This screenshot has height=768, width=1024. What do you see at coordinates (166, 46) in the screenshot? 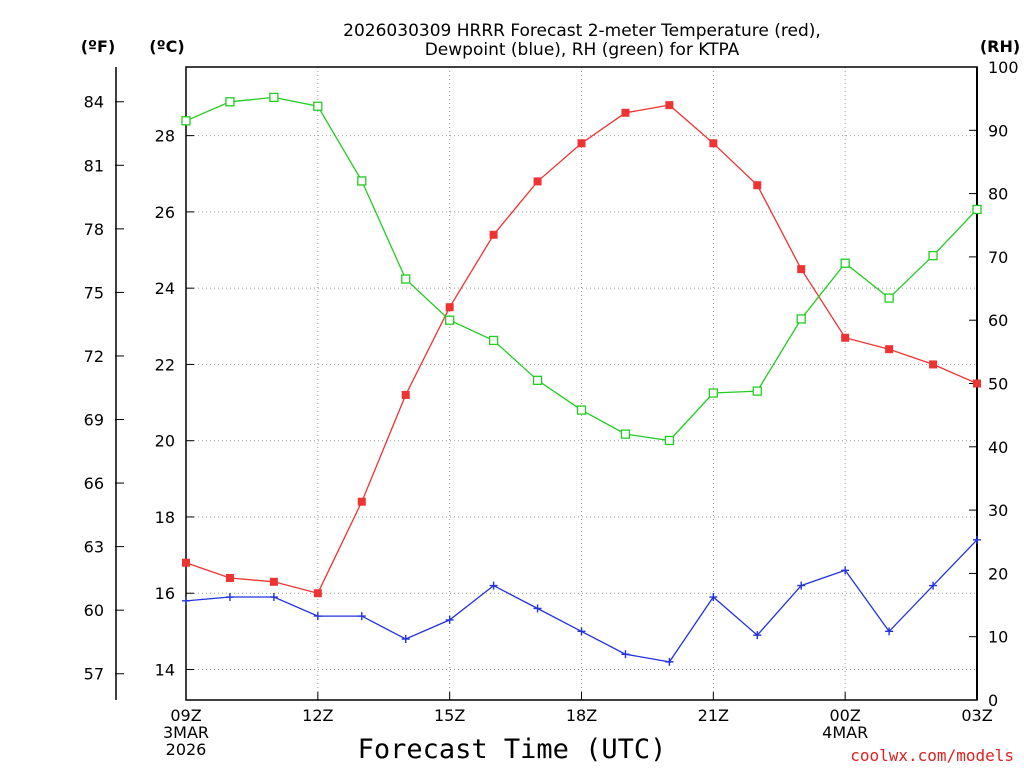
I see `celsius-unit-label: (ºC)` at bounding box center [166, 46].